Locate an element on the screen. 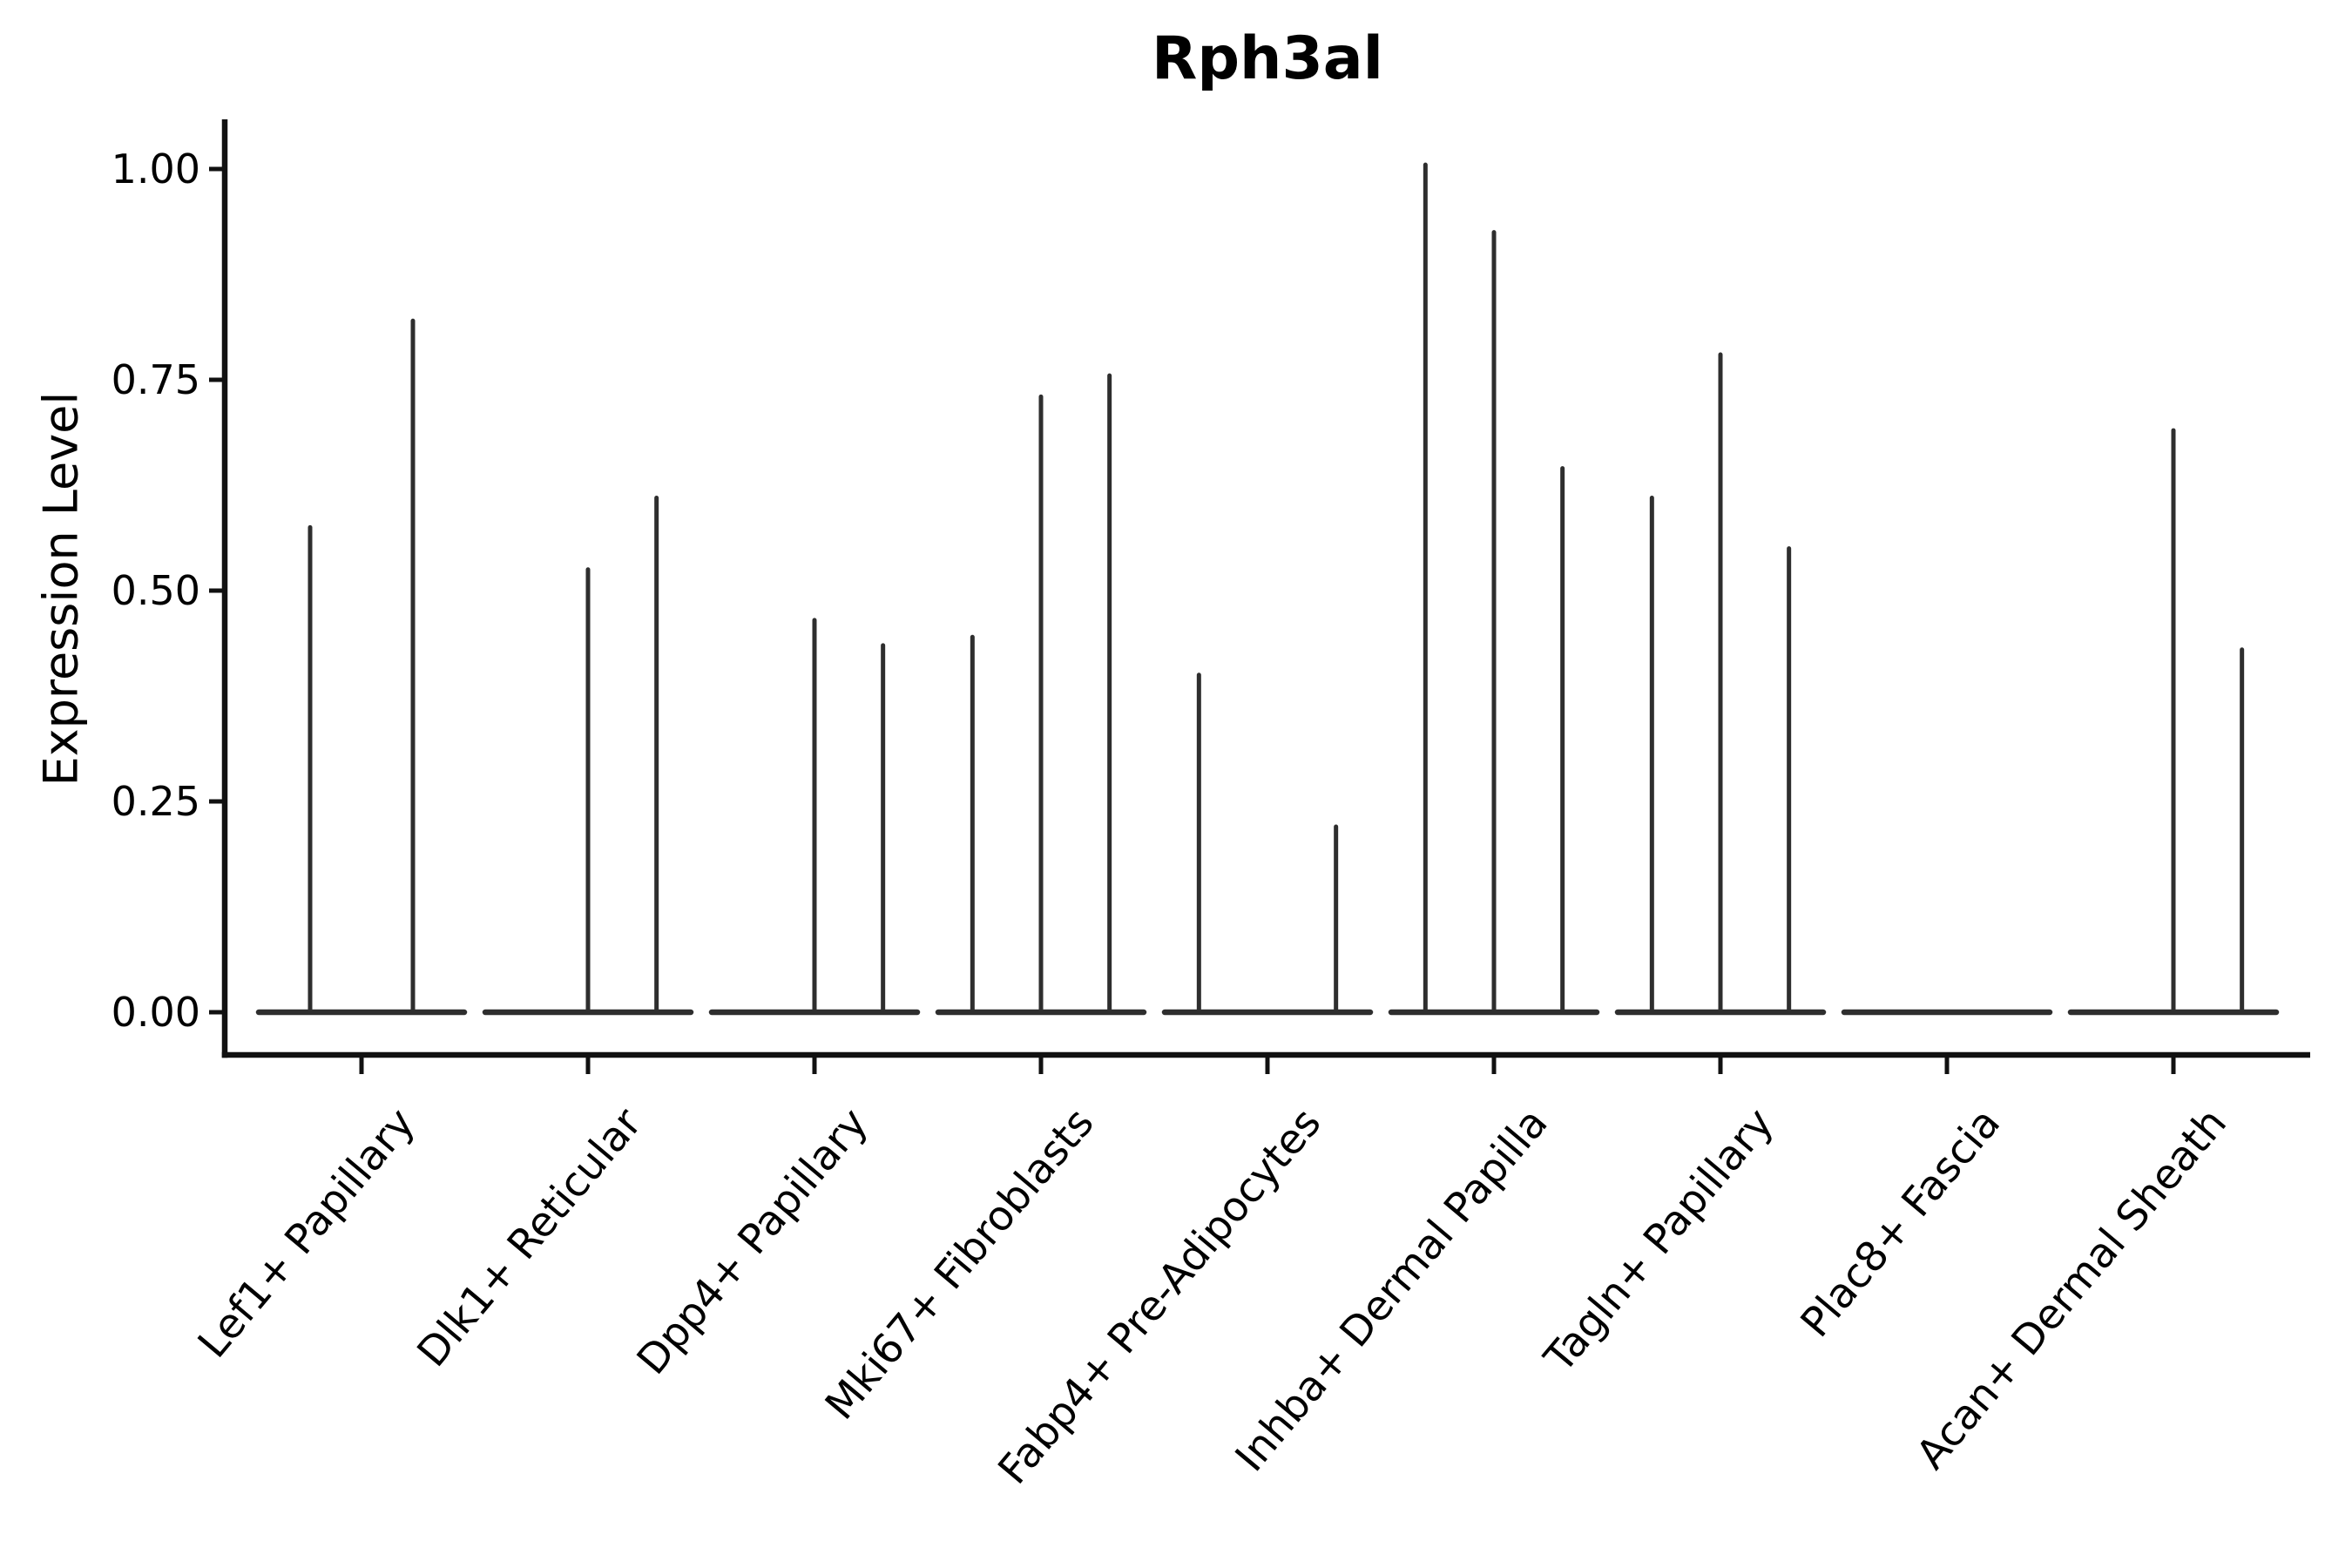 This screenshot has width=2352, height=1568. chart-title: Rph3al is located at coordinates (1267, 58).